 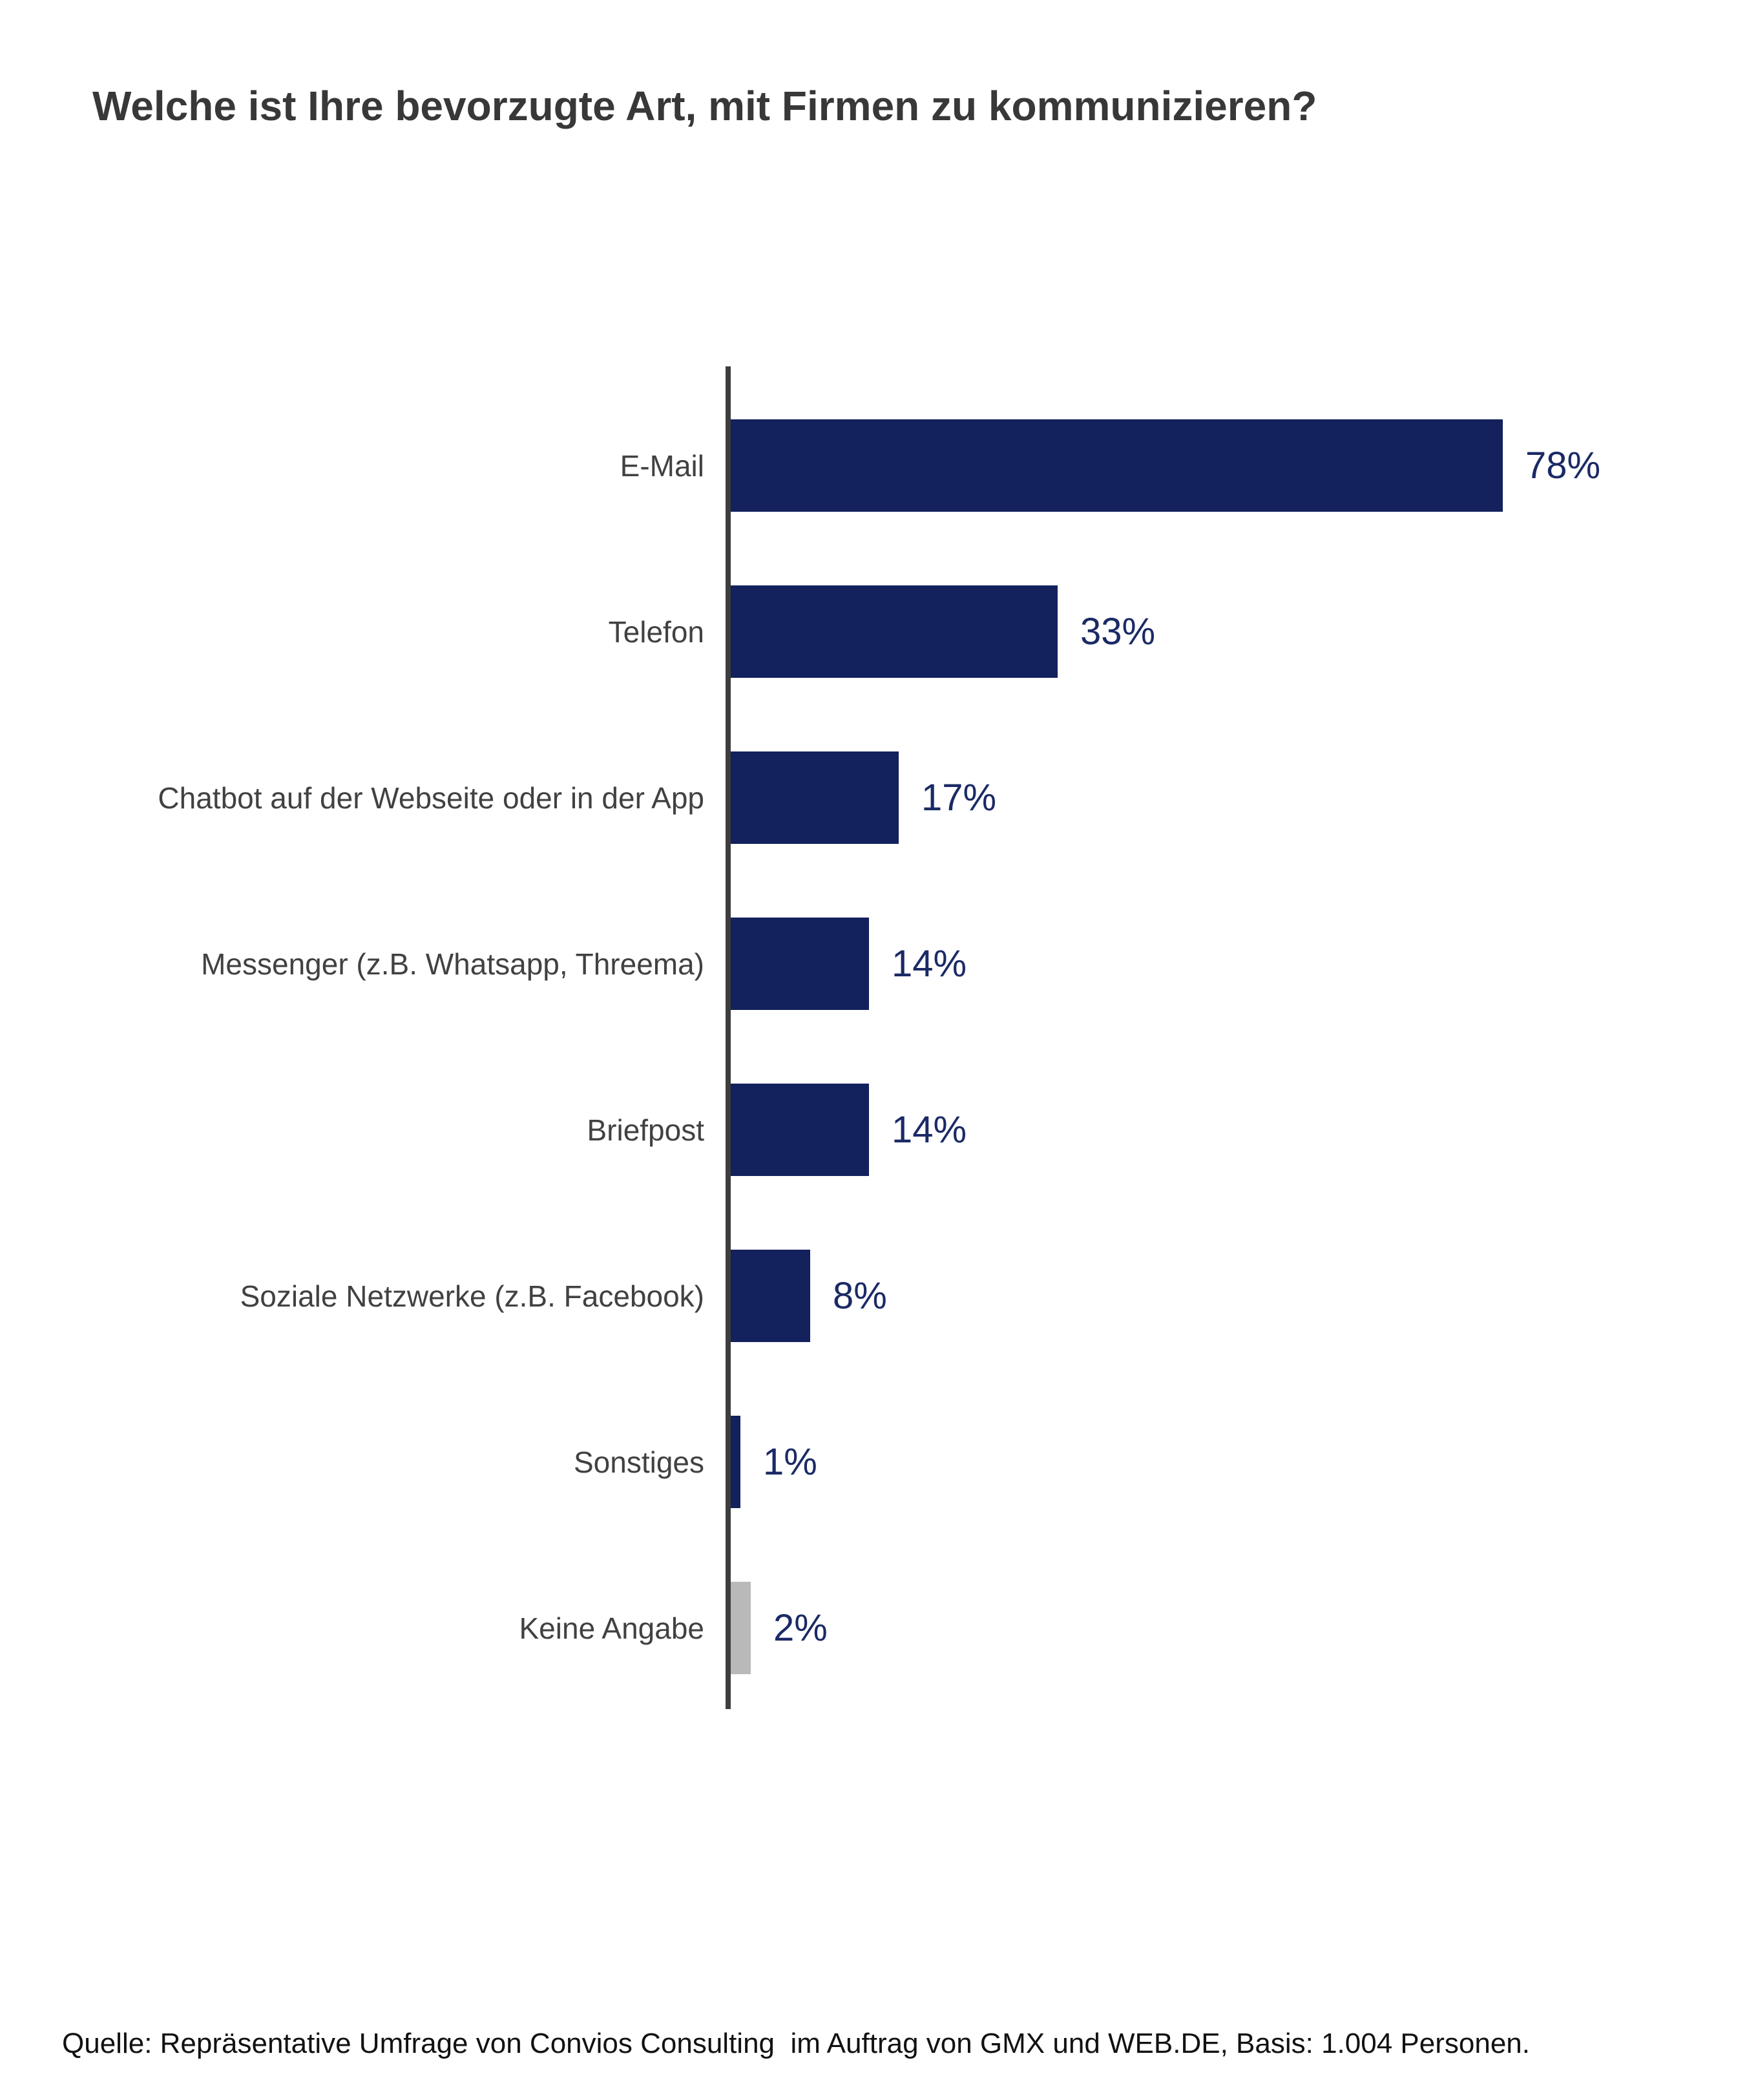 What do you see at coordinates (873, 964) in the screenshot?
I see `bar-row: Messenger (z.B. Whatsapp, Threema) 14%` at bounding box center [873, 964].